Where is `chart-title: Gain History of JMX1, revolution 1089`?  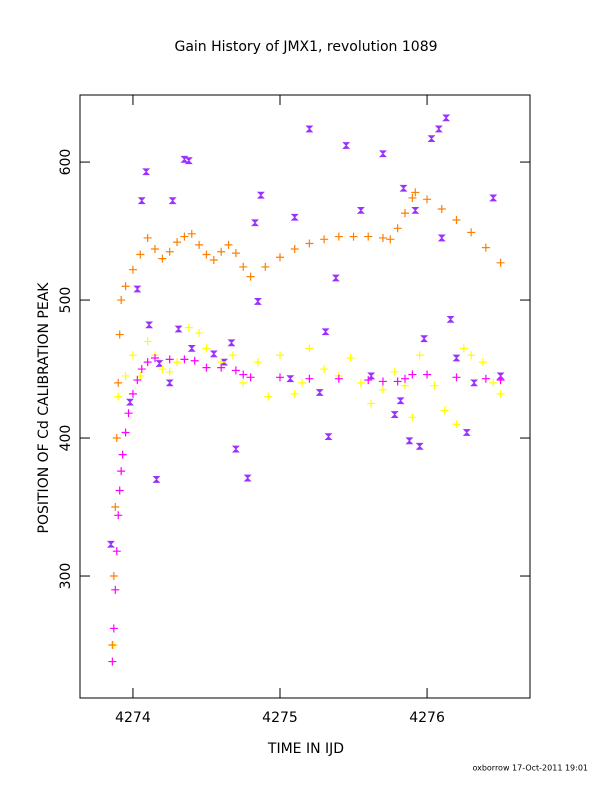
chart-title: Gain History of JMX1, revolution 1089 is located at coordinates (305, 47).